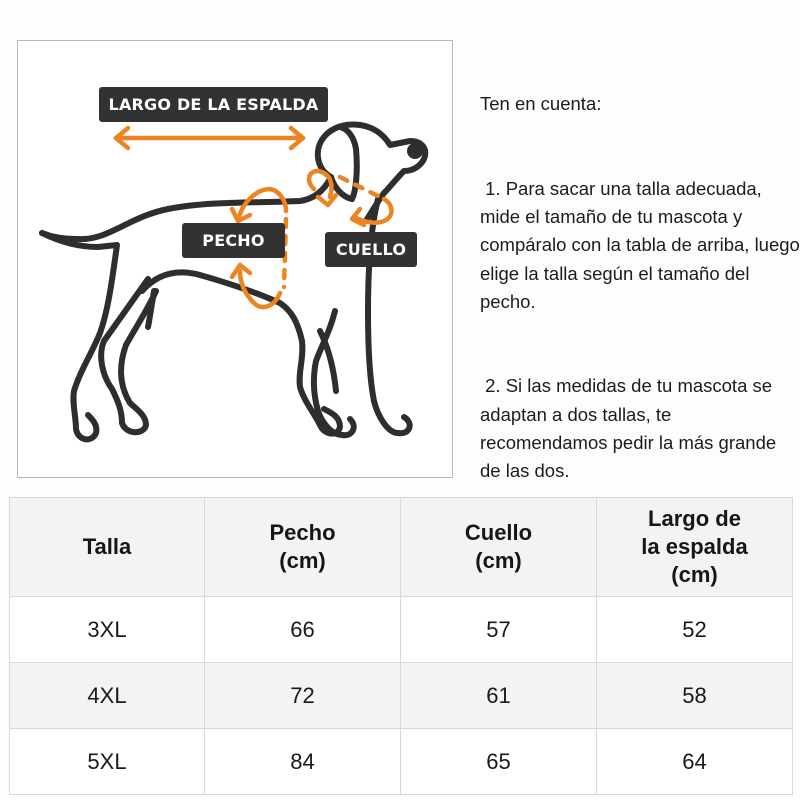 This screenshot has height=800, width=800. I want to click on header-size: Talla, so click(107, 547).